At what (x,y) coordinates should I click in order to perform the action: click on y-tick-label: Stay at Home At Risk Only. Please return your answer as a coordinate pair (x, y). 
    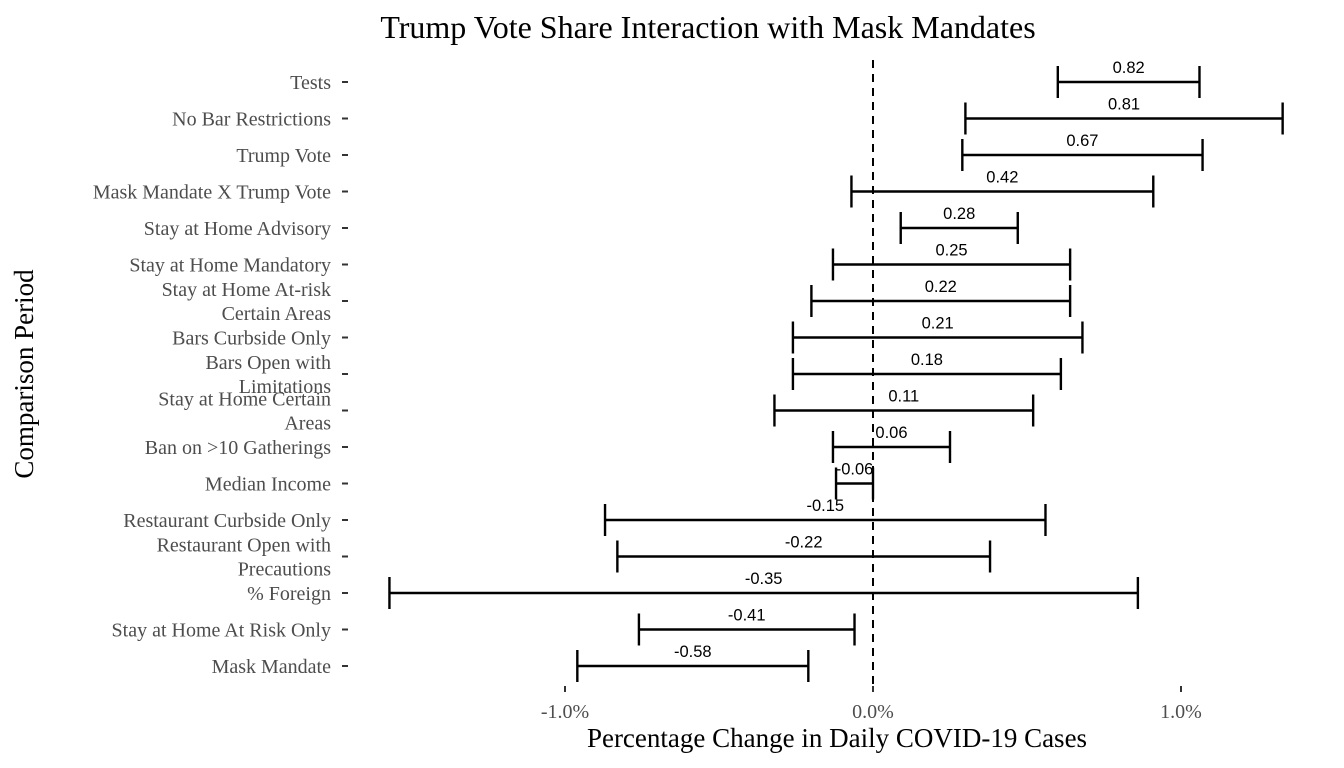
    Looking at the image, I should click on (221, 631).